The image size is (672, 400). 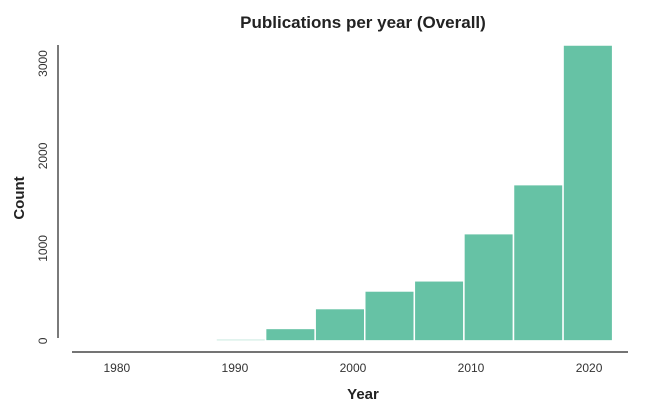 I want to click on y-tick-labels: 0 1000 2000 3000, so click(x=43, y=197).